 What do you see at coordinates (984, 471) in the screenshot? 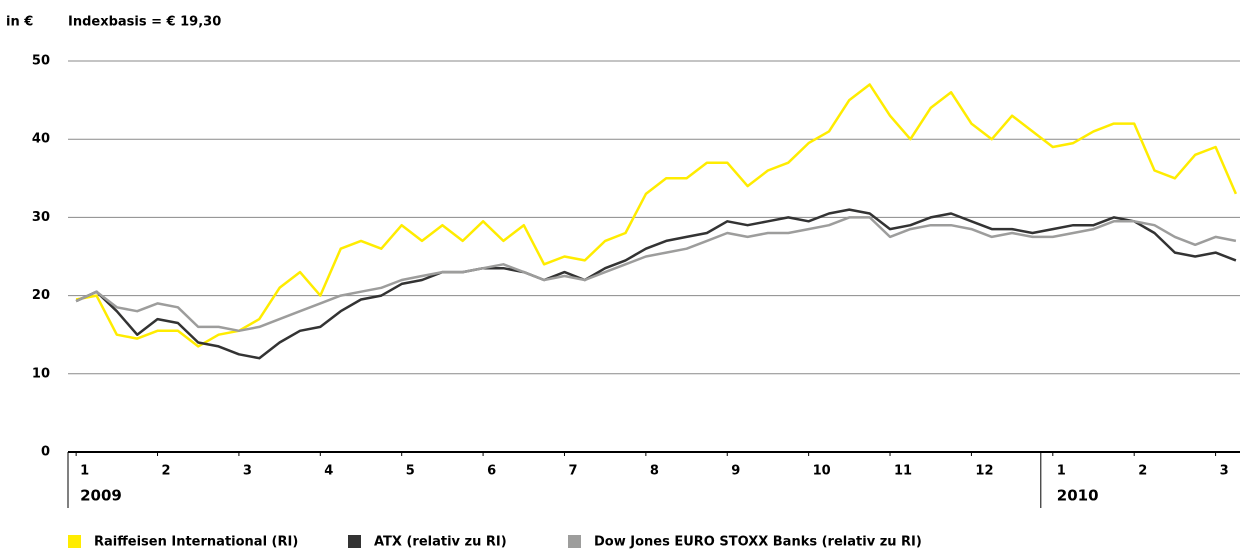
I see `x-tick-label: 12` at bounding box center [984, 471].